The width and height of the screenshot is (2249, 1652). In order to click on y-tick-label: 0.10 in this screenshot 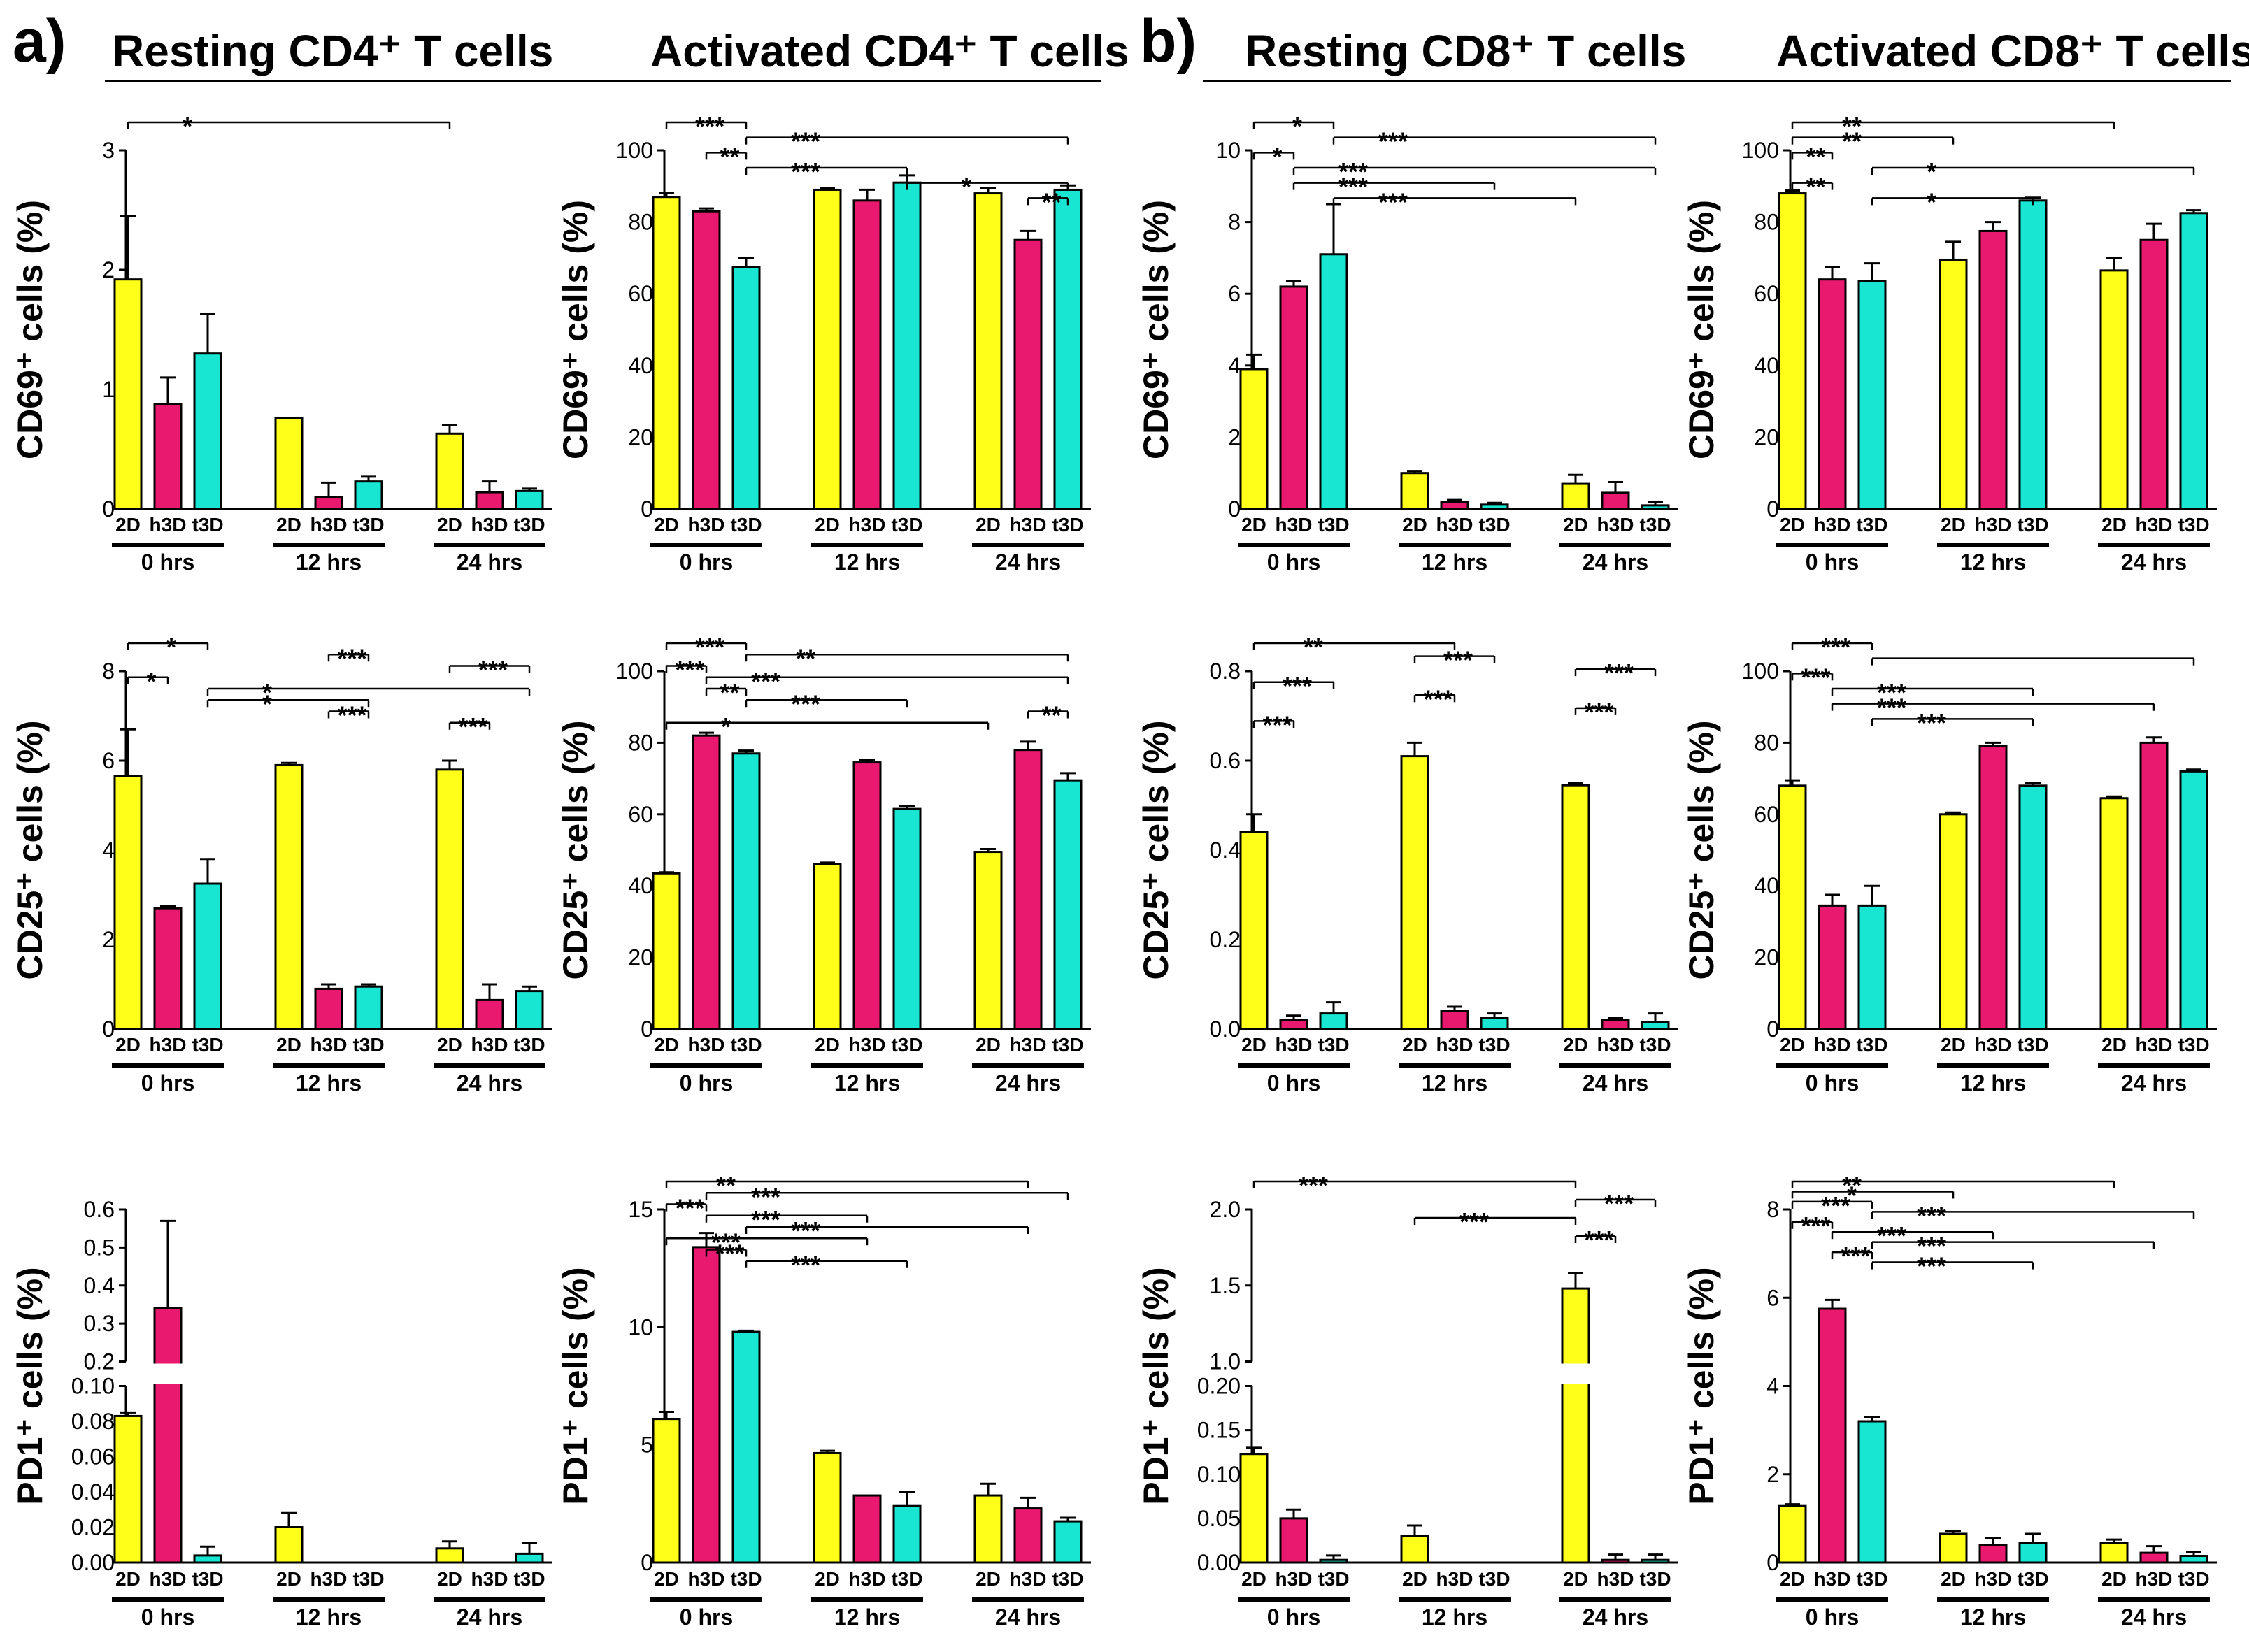, I will do `click(1219, 1474)`.